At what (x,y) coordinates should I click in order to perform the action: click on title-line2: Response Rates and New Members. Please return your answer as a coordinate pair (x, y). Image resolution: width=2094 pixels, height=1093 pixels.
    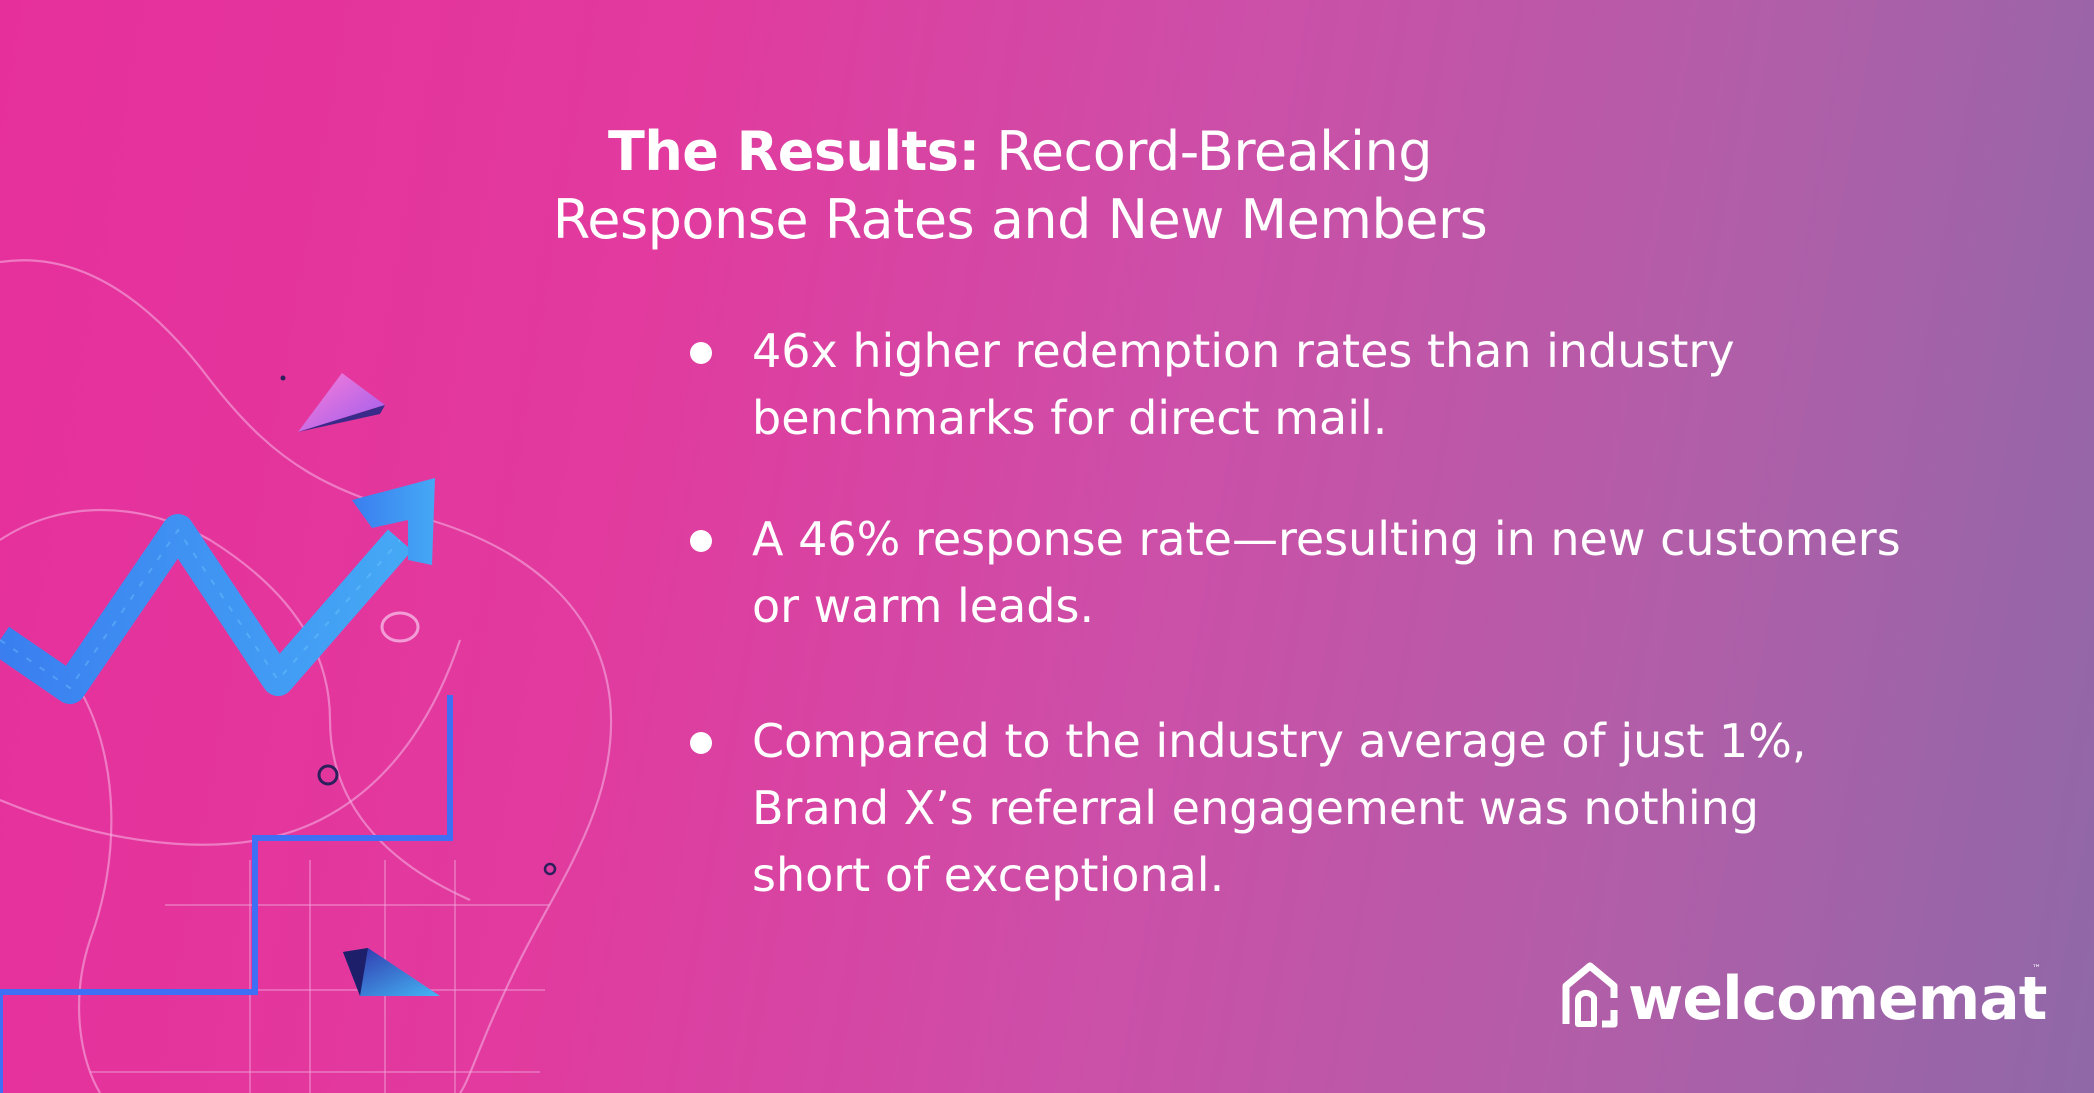
    Looking at the image, I should click on (1020, 219).